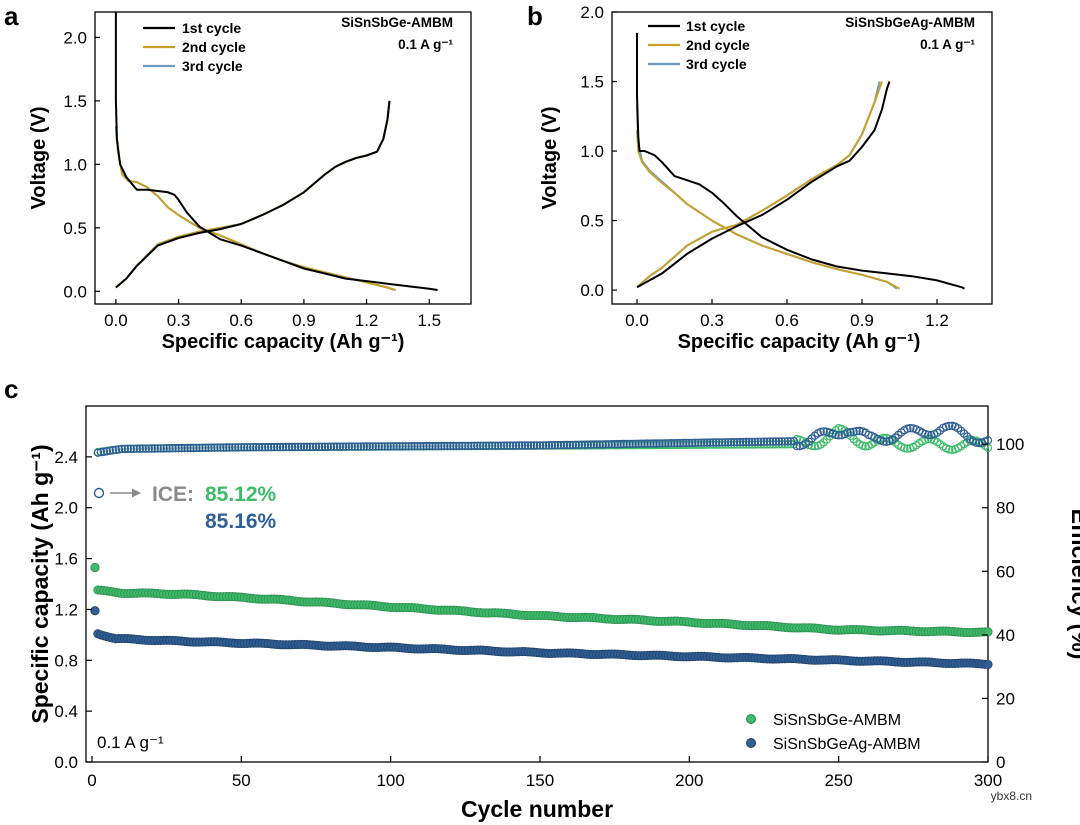 The image size is (1080, 825). Describe the element at coordinates (718, 45) in the screenshot. I see `panel-b-legend-label-2: 2nd cycle` at that location.